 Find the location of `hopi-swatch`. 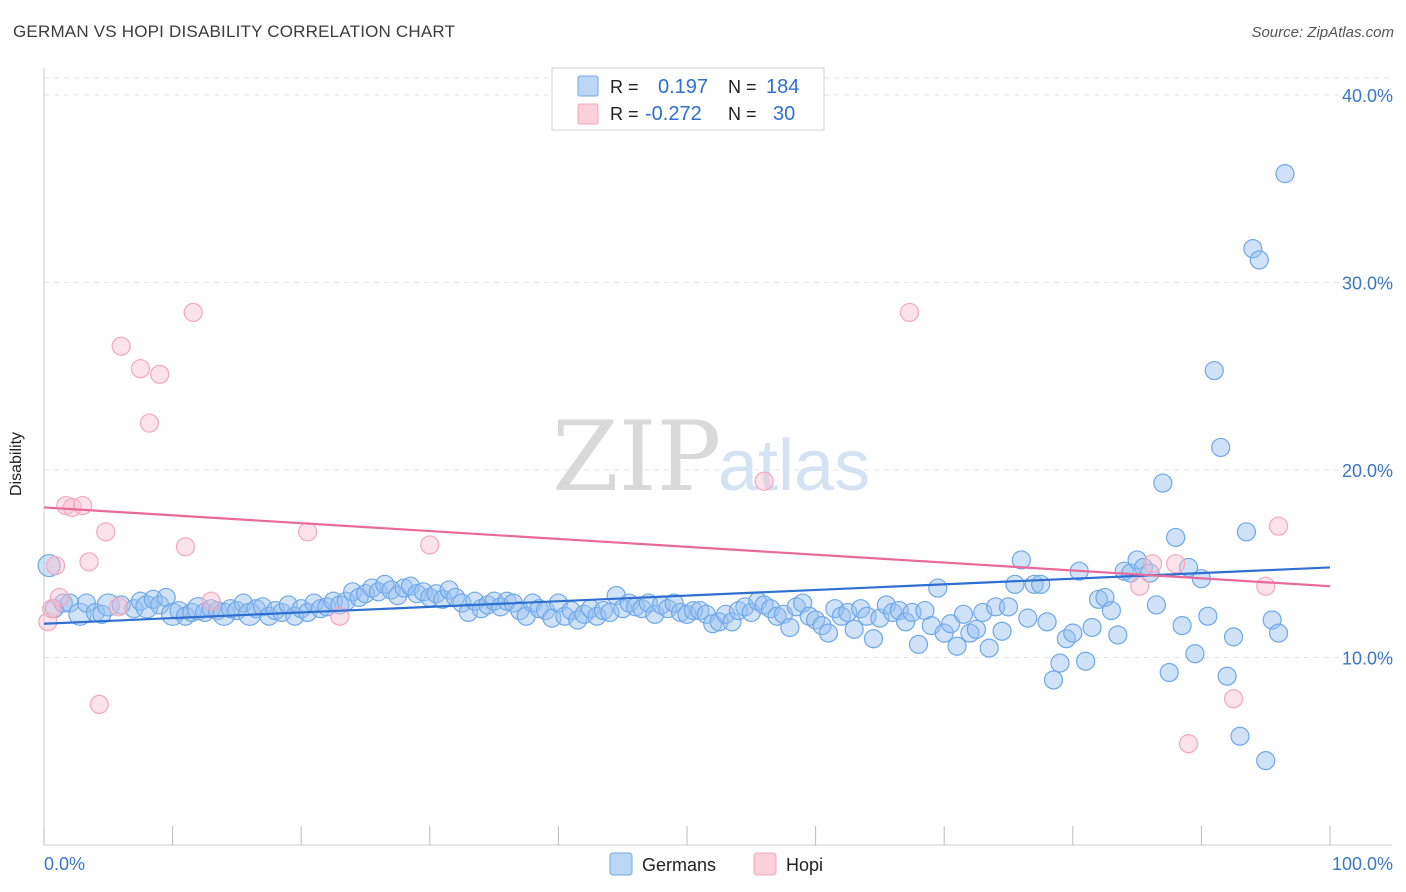

hopi-swatch is located at coordinates (588, 114).